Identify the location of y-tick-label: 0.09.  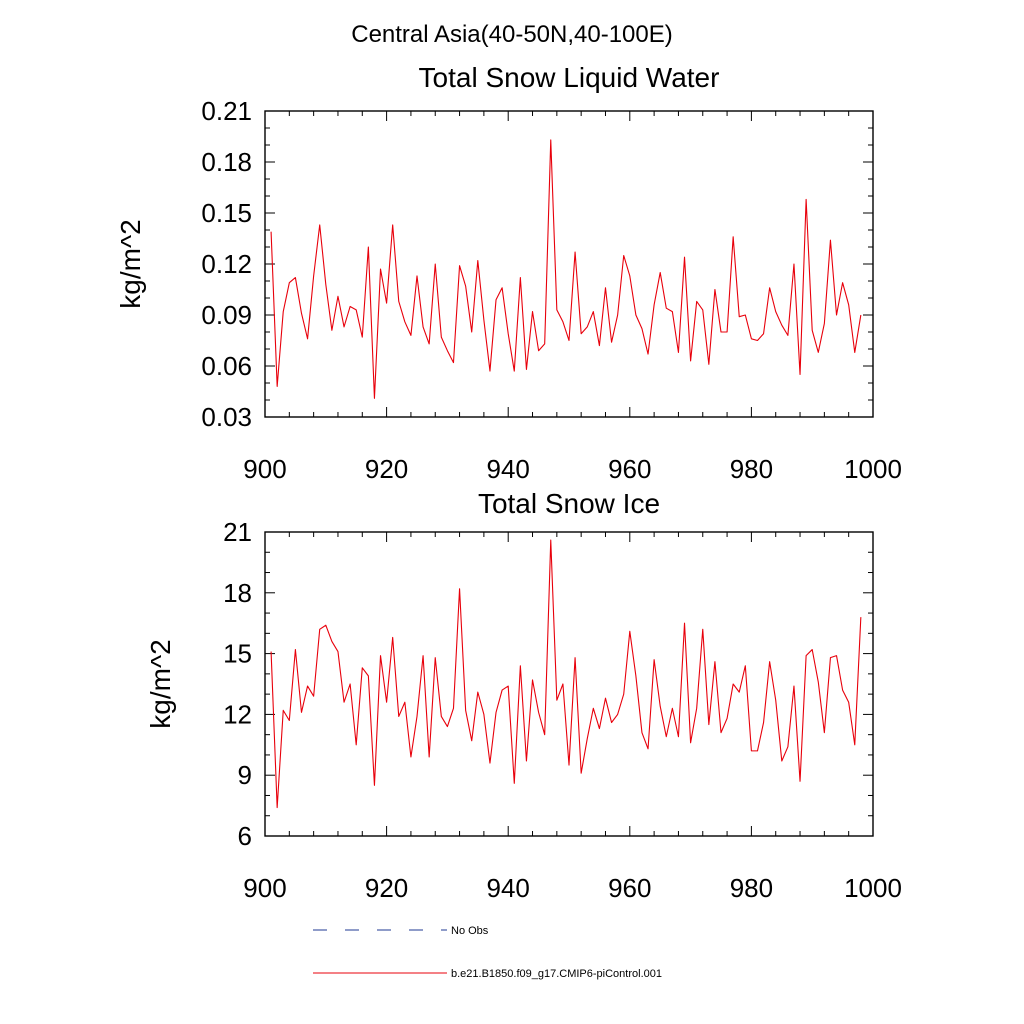
(226, 315).